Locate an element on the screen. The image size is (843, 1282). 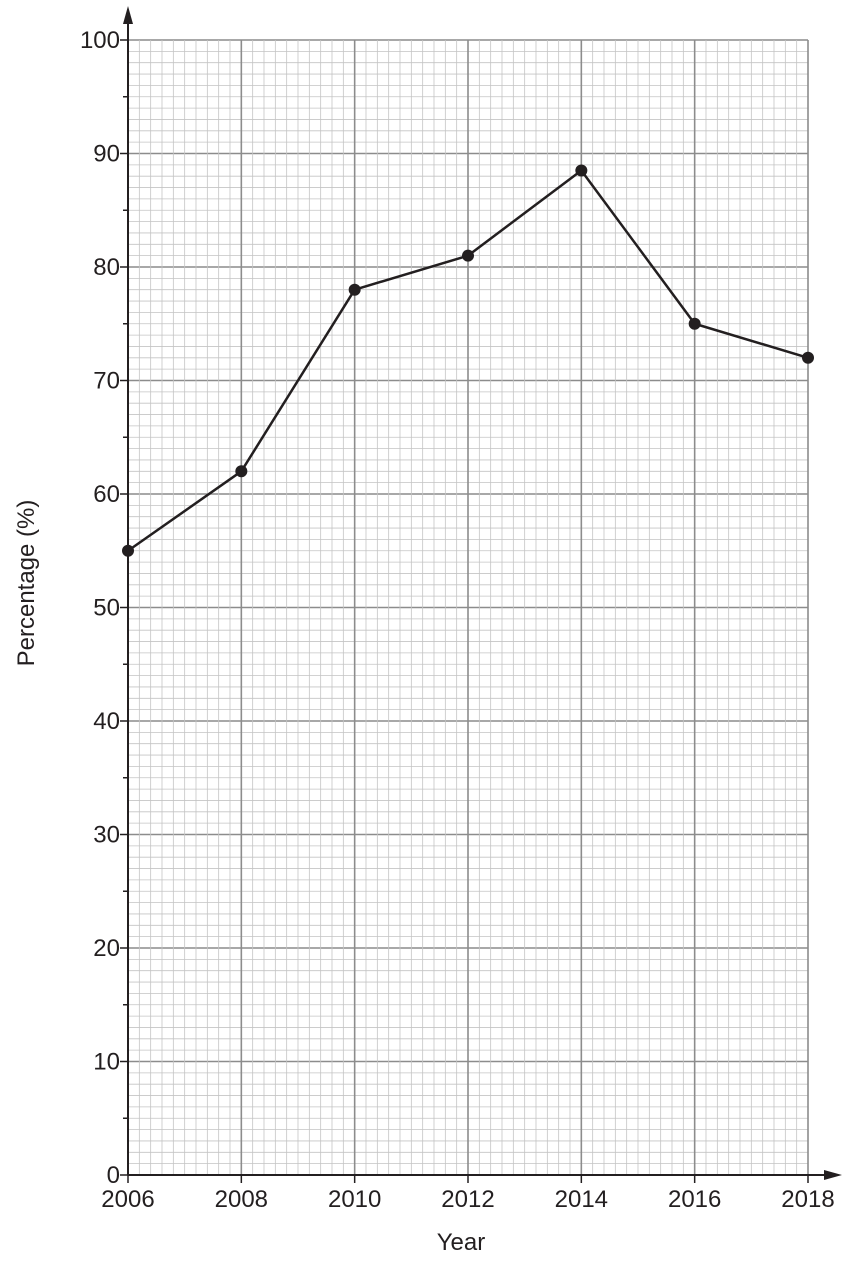
x-tick-label: 2018 is located at coordinates (807, 1199).